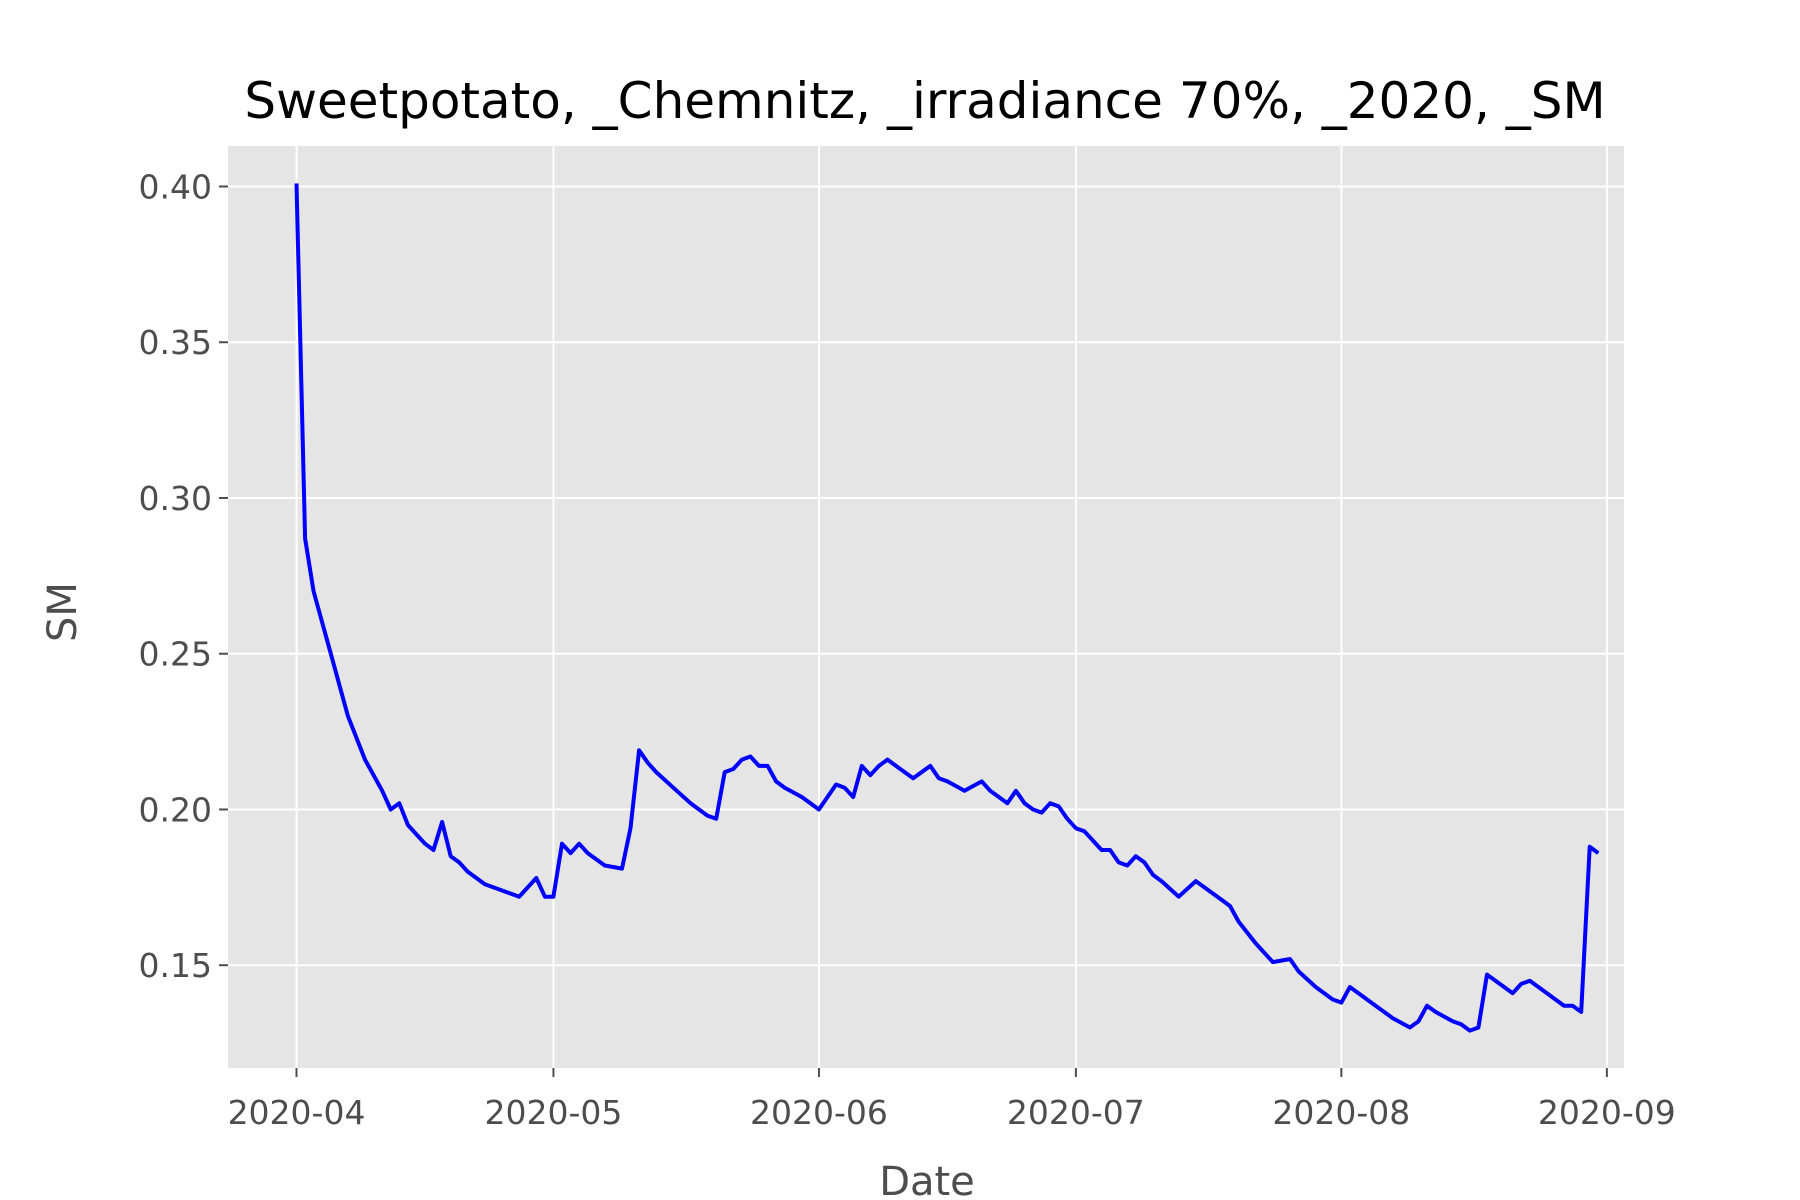 The image size is (1800, 1200). I want to click on y-tick-label: 0.30, so click(175, 498).